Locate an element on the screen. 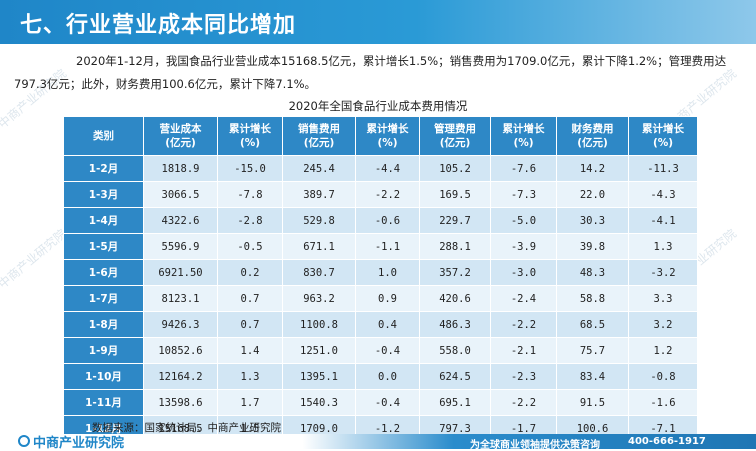 The height and width of the screenshot is (451, 756). table-cell: -3.2 is located at coordinates (663, 272).